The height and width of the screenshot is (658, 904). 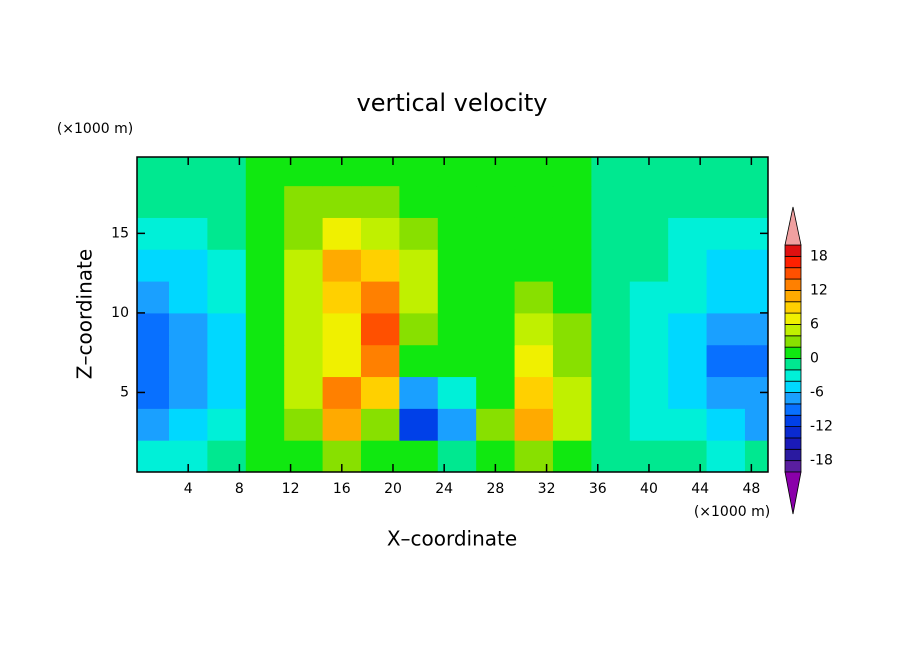 I want to click on x-tick-label: 40, so click(x=649, y=489).